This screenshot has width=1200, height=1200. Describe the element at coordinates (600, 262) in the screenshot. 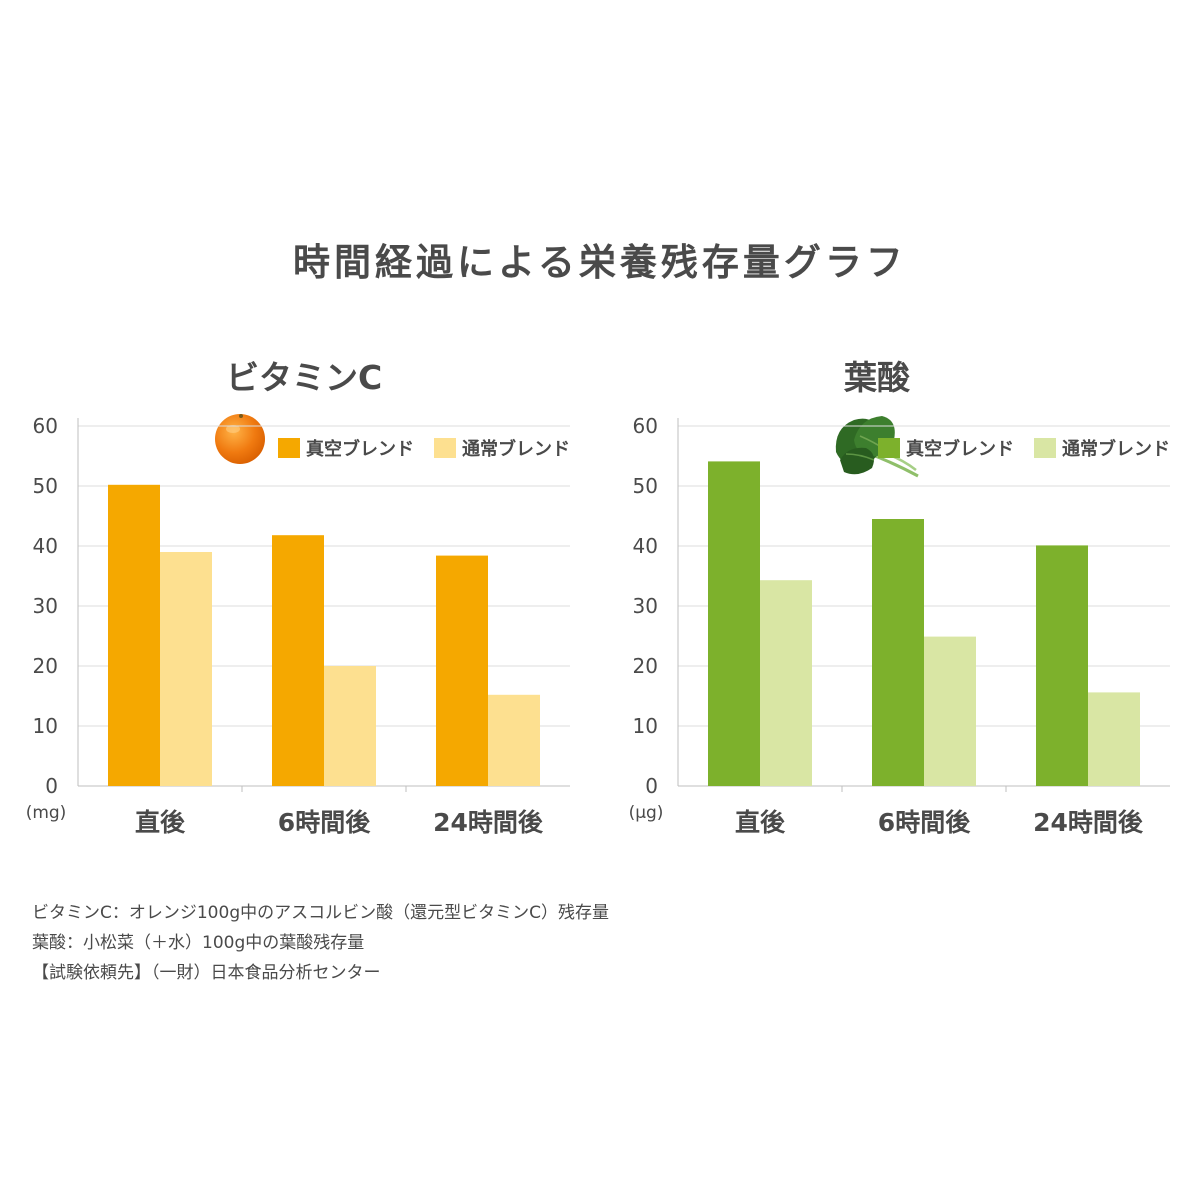

I see `page-title: 時間経過による栄養残存量グラフ` at that location.